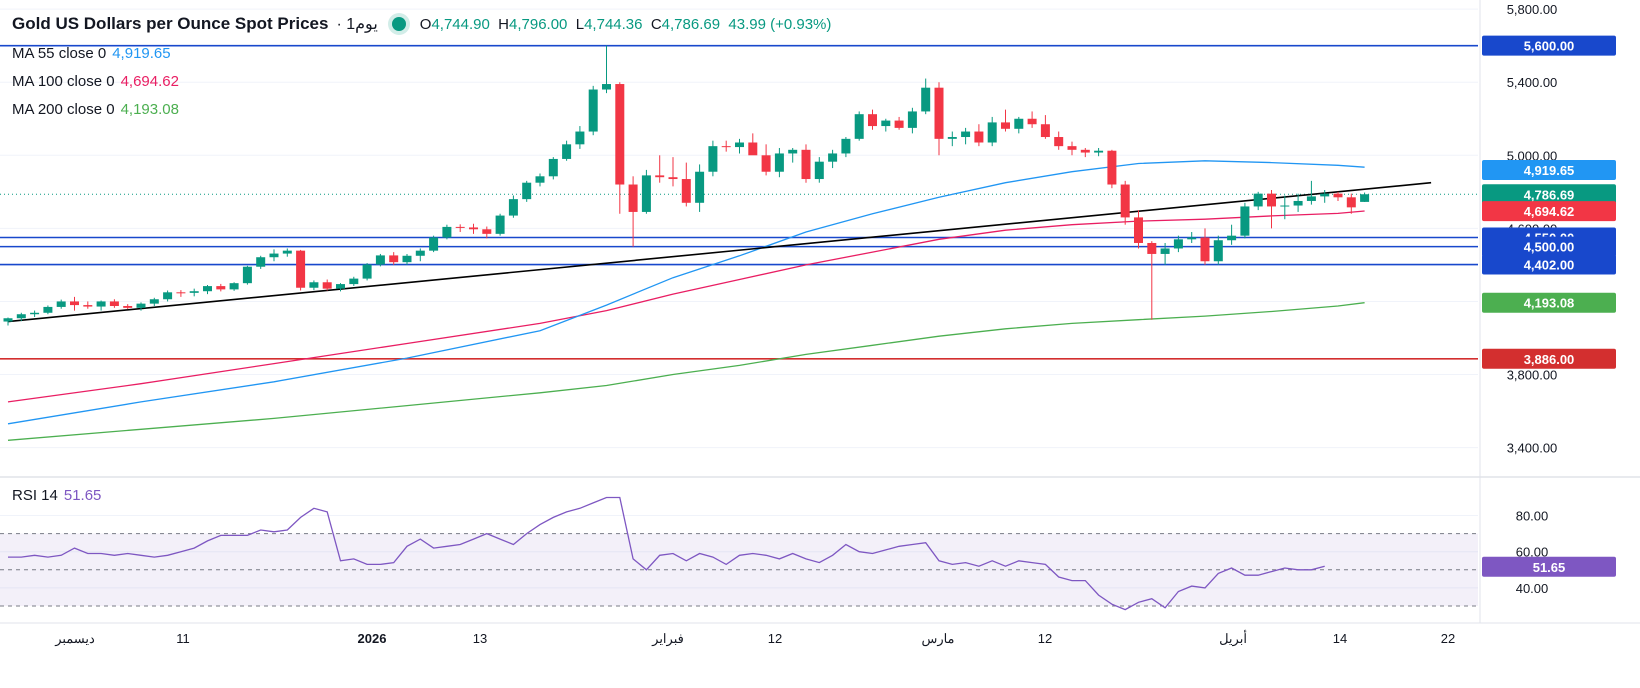 The height and width of the screenshot is (688, 1640). I want to click on price-tick-label: 5,800.00, so click(1532, 9).